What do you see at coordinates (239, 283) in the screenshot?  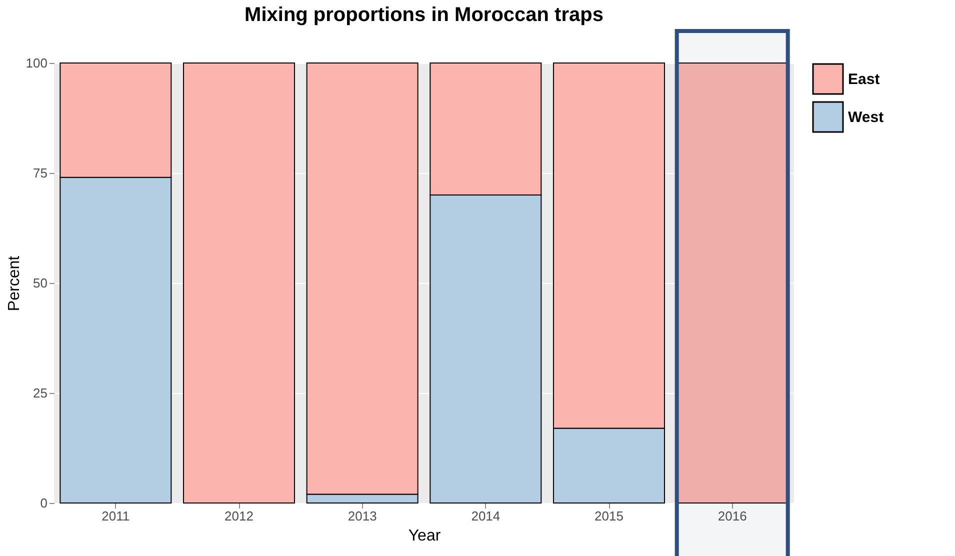 I see `bar` at bounding box center [239, 283].